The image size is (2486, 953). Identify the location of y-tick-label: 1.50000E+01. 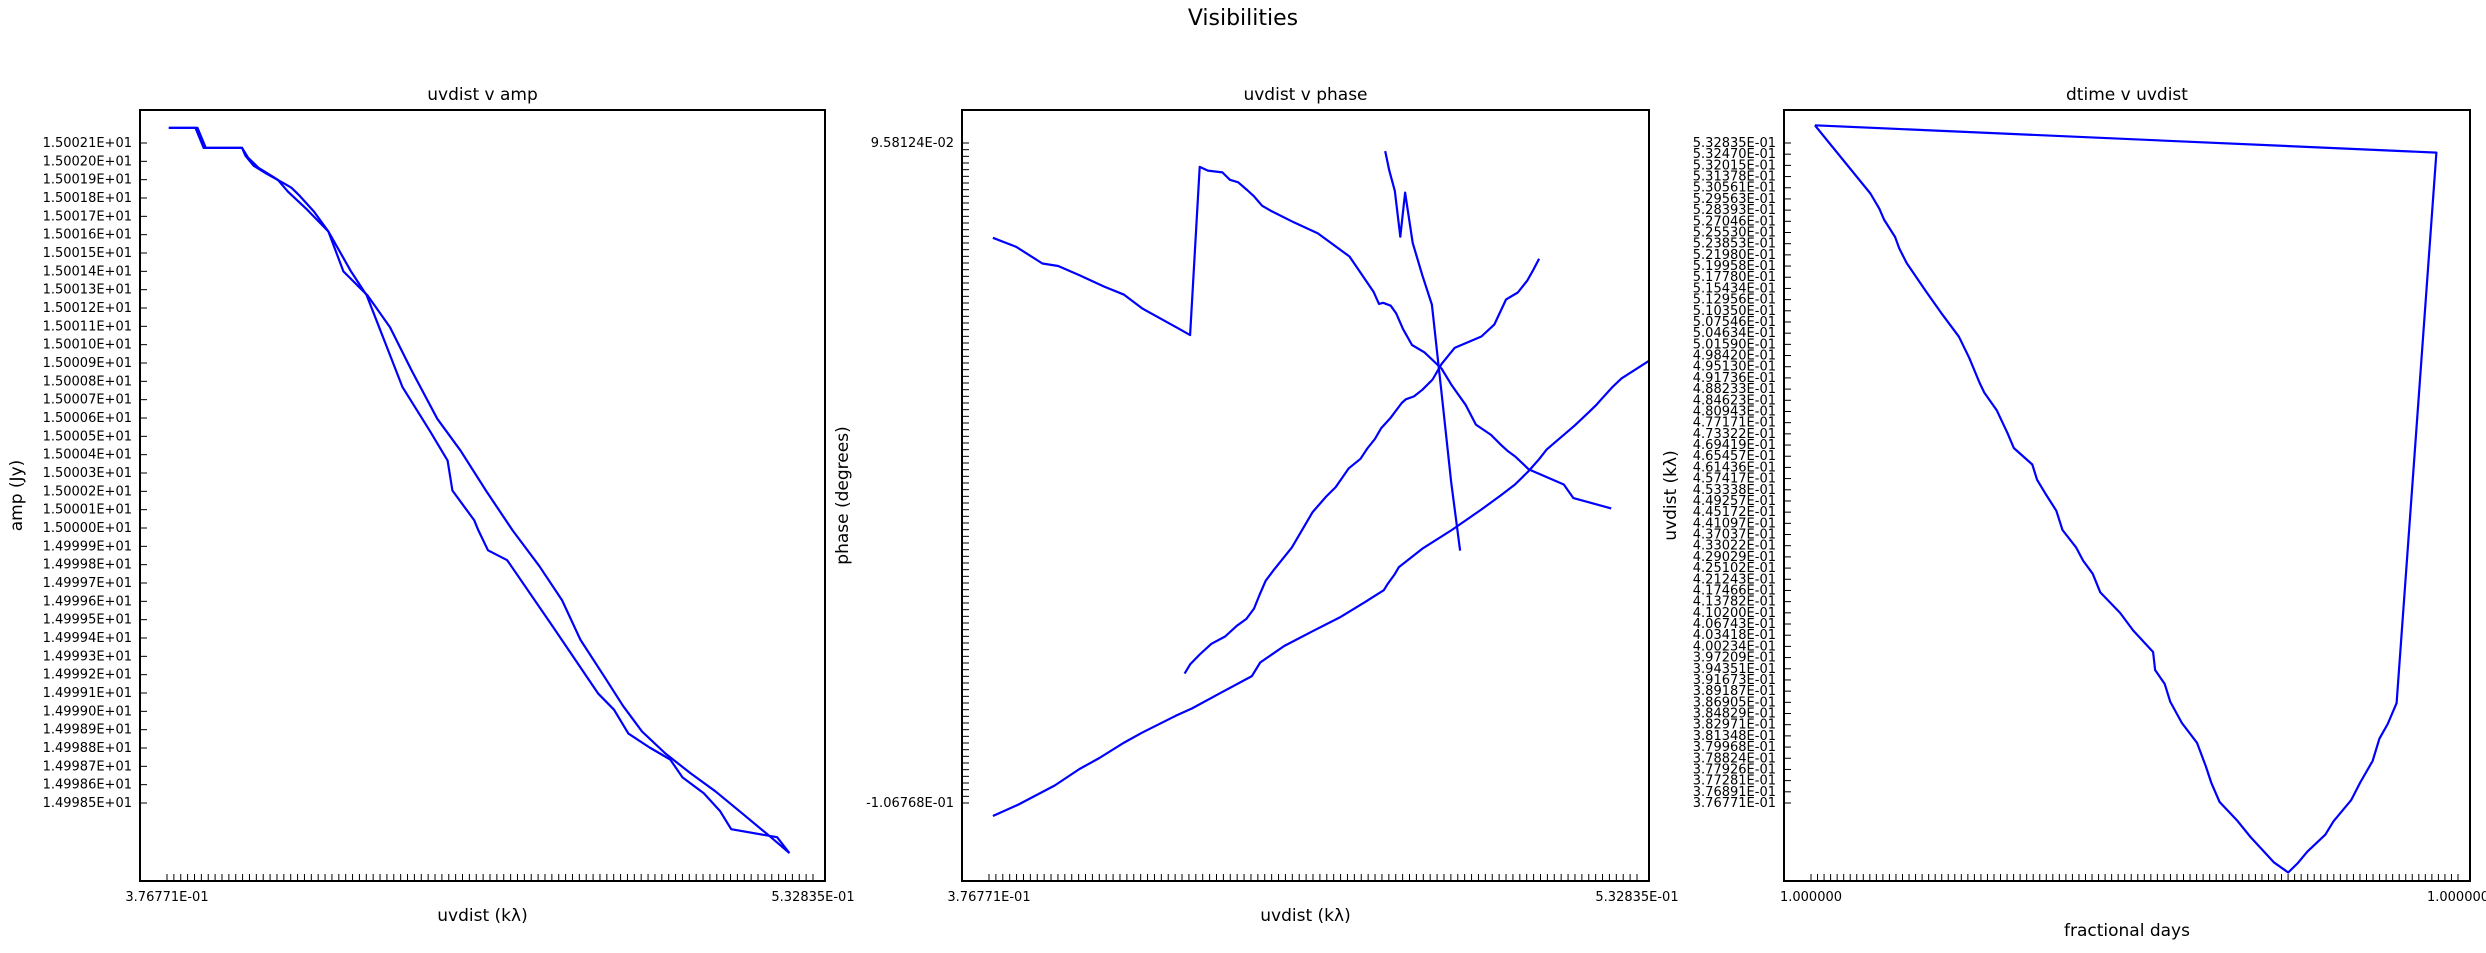
(87, 528).